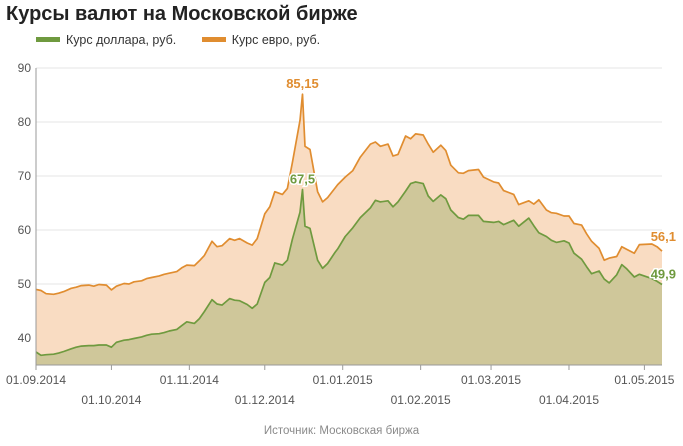  What do you see at coordinates (663, 236) in the screenshot?
I see `annotation-eur-last: 56,1` at bounding box center [663, 236].